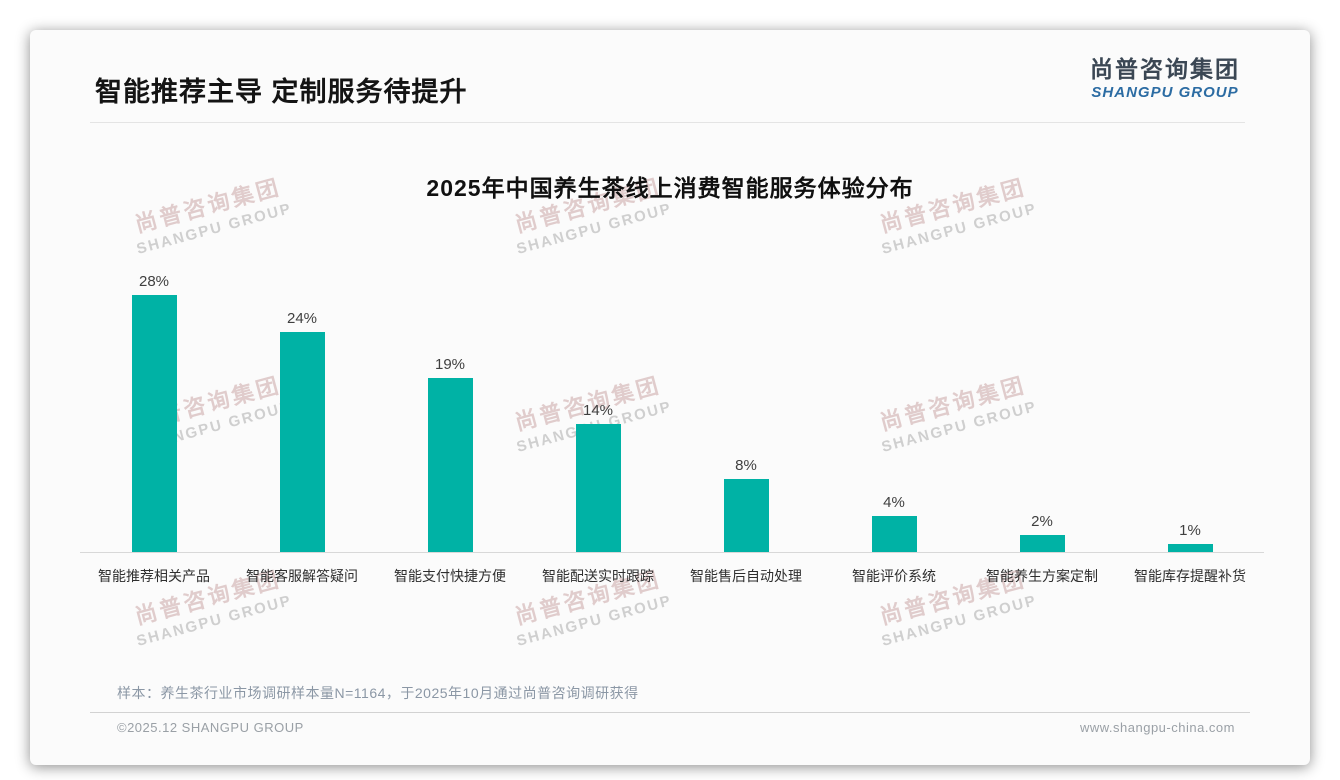 This screenshot has height=780, width=1340. I want to click on bar-value-label: 19%, so click(450, 365).